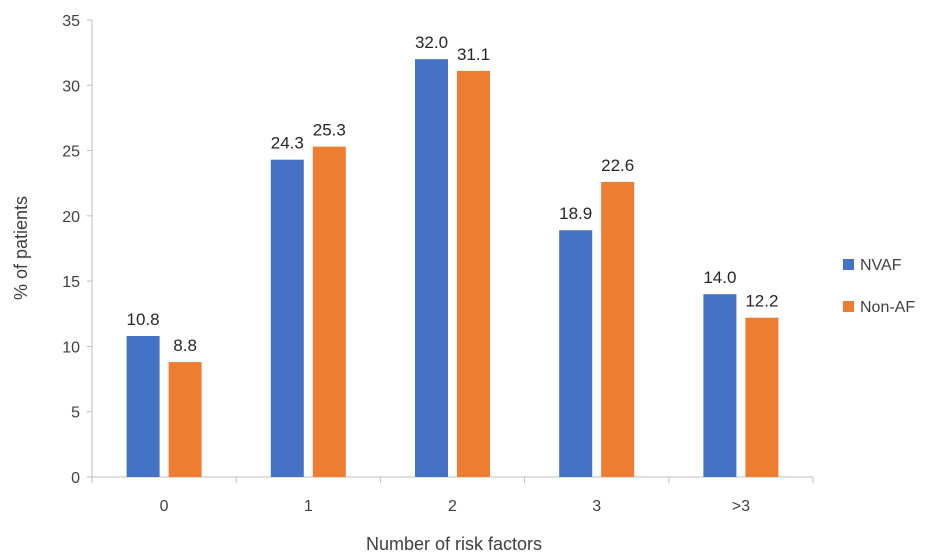 This screenshot has height=554, width=941. Describe the element at coordinates (308, 506) in the screenshot. I see `x-tick-label: 1` at that location.